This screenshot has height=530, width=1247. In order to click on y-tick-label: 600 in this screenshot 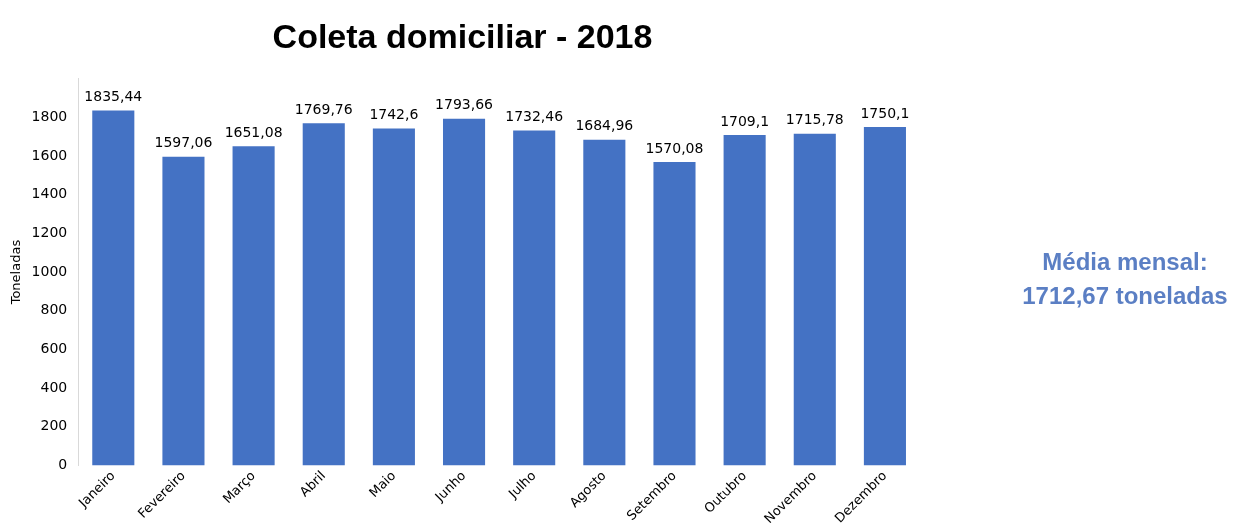, I will do `click(54, 348)`.